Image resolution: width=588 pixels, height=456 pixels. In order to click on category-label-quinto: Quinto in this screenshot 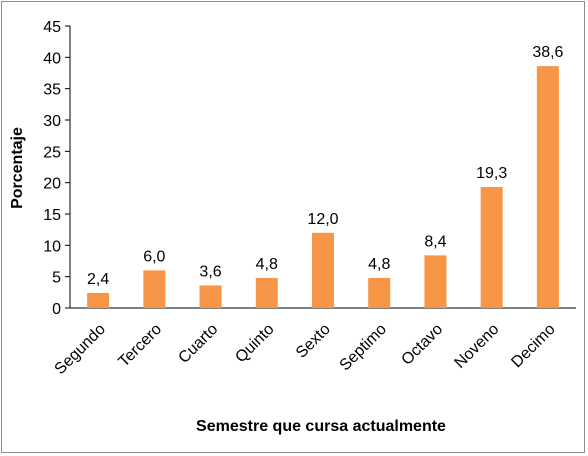, I will do `click(254, 343)`.